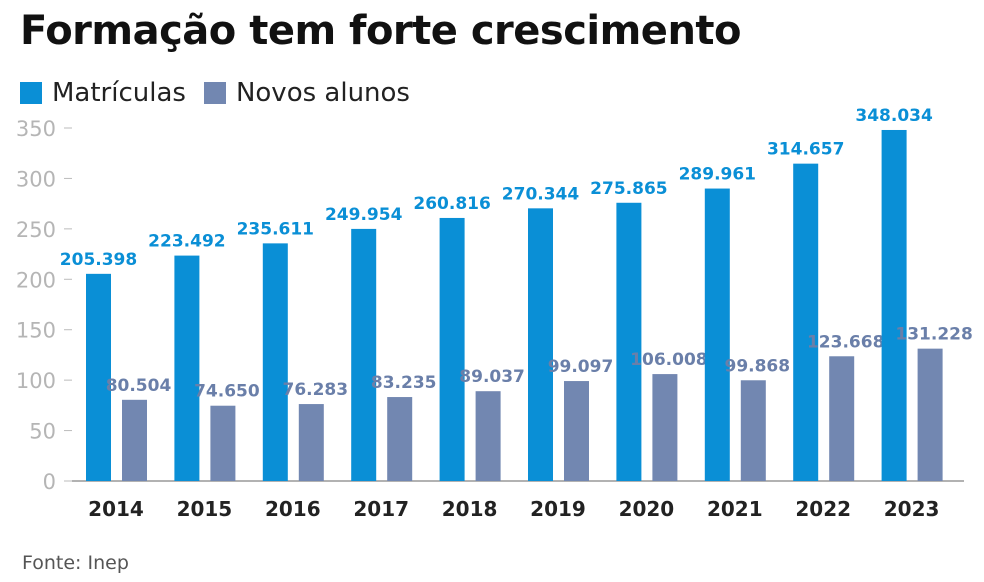  I want to click on legend: Matrículas Novos alunos, so click(224, 93).